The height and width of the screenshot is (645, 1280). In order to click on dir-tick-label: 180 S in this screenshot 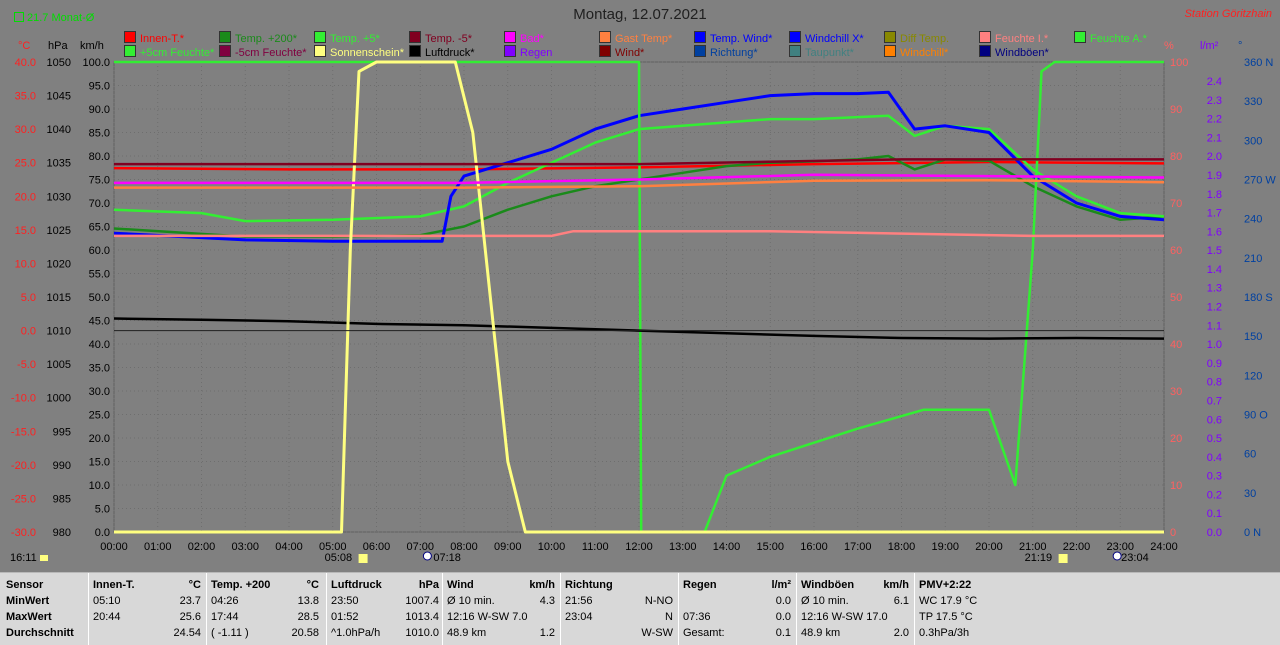, I will do `click(1258, 298)`.